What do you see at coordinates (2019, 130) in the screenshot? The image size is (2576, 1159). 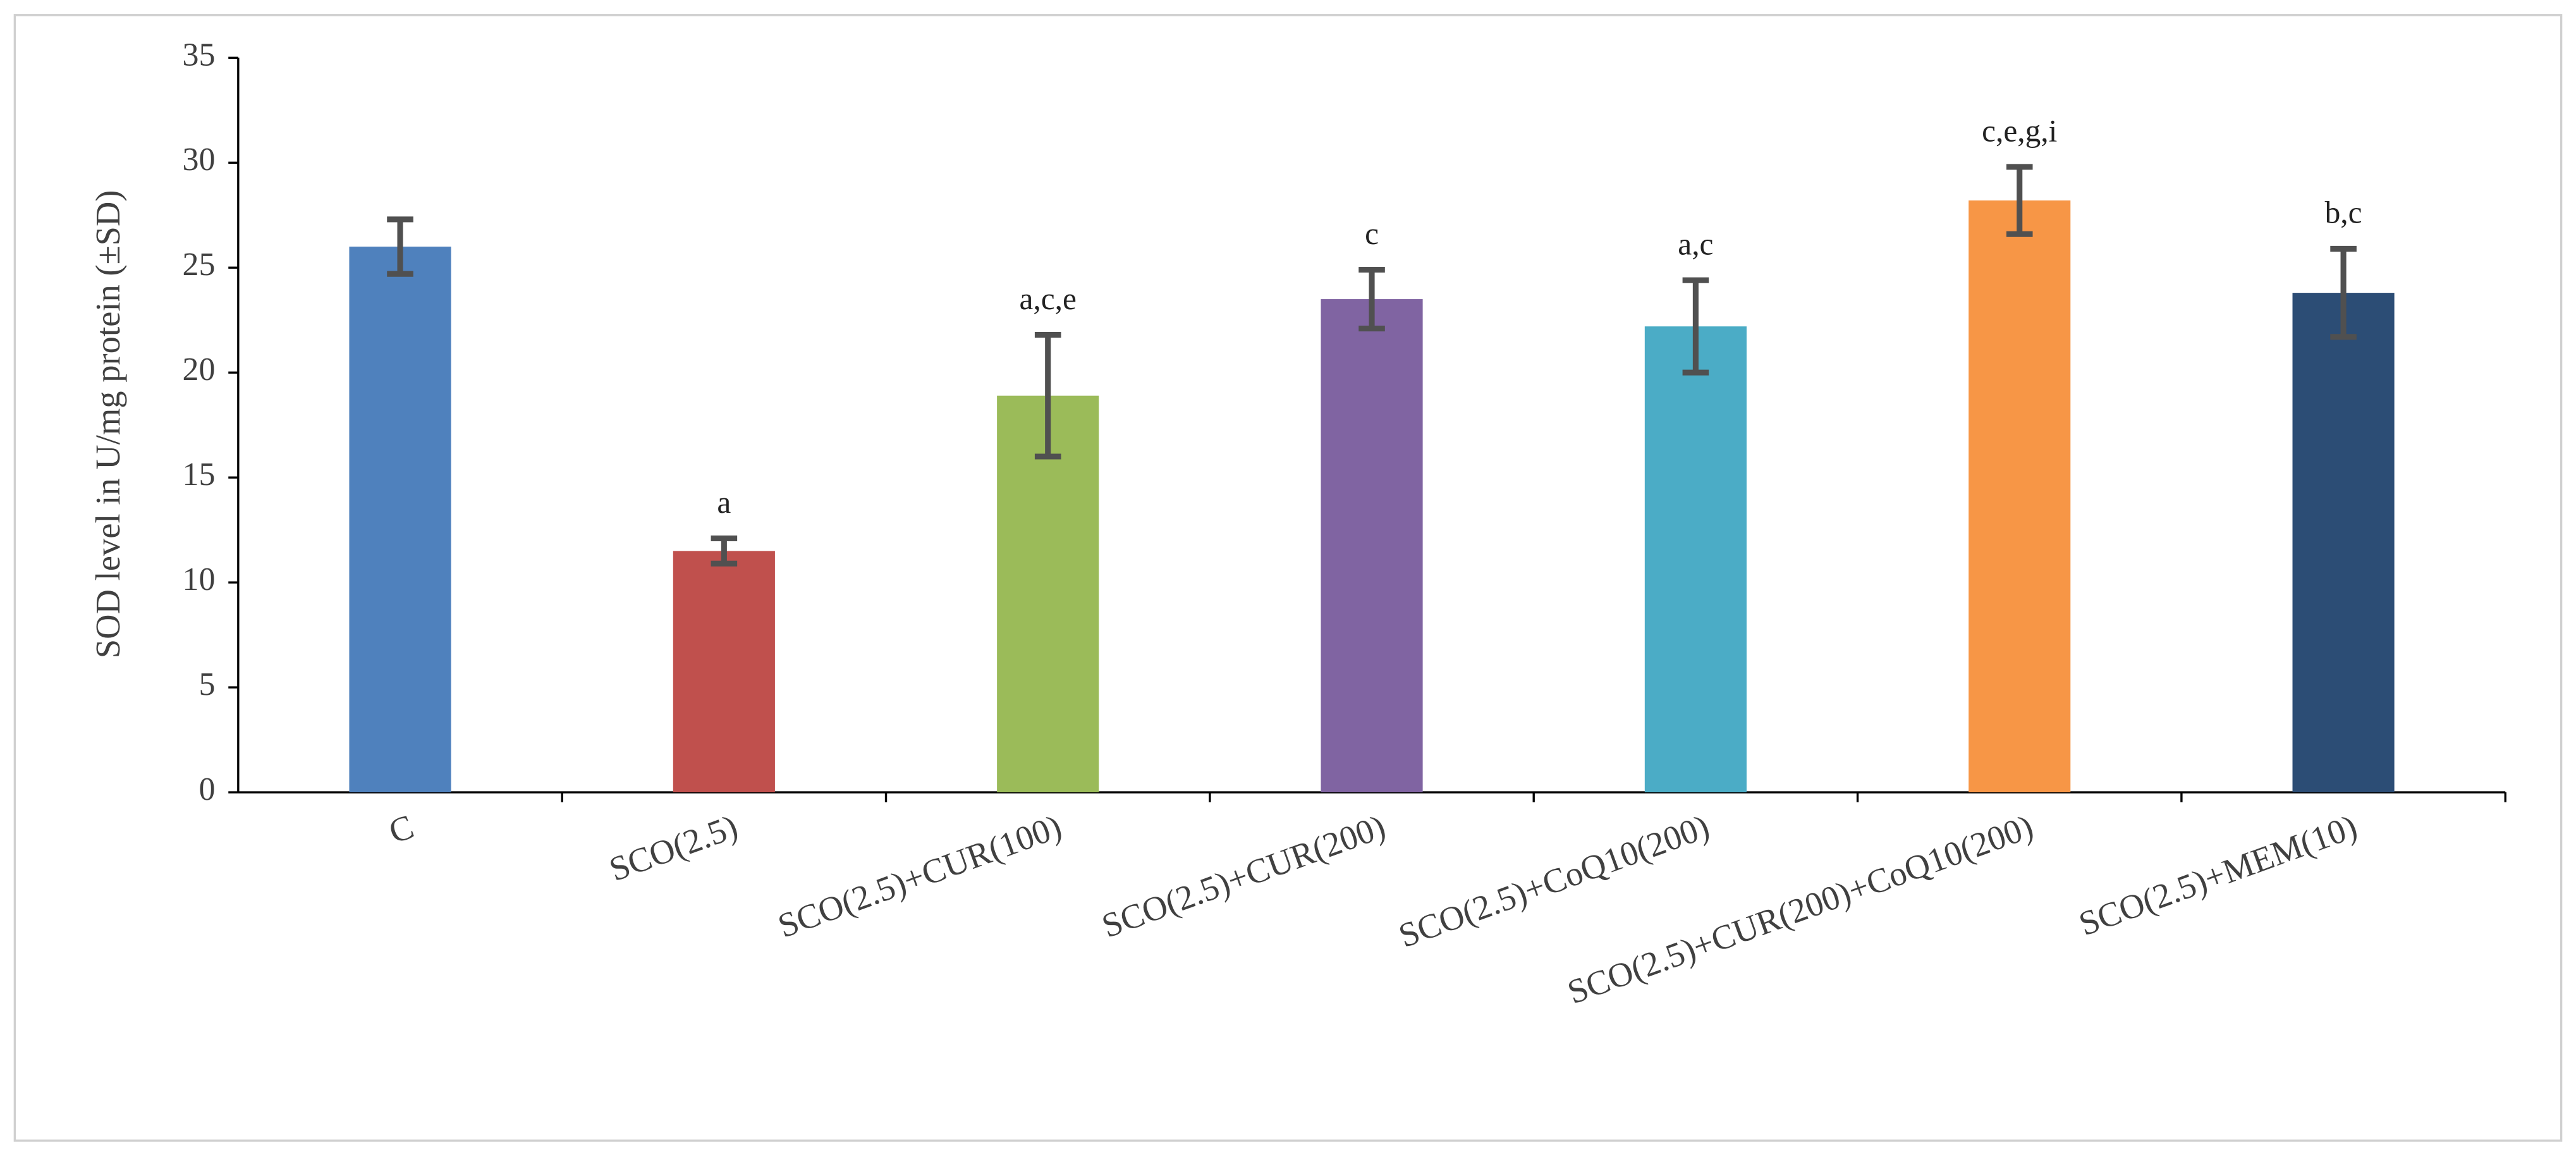 I see `significance-label: c,e,g,i` at bounding box center [2019, 130].